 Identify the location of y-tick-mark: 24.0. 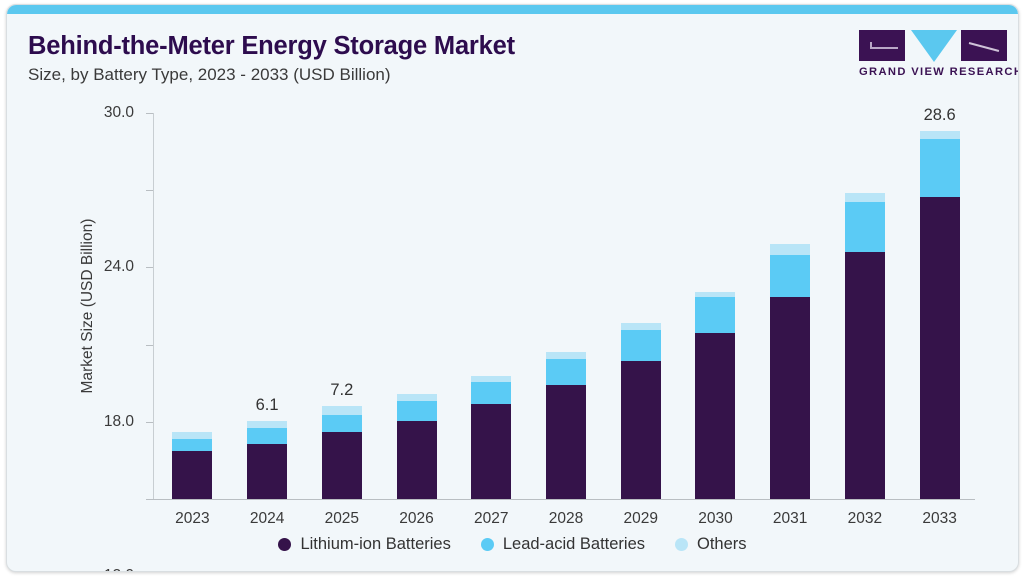
(128, 232).